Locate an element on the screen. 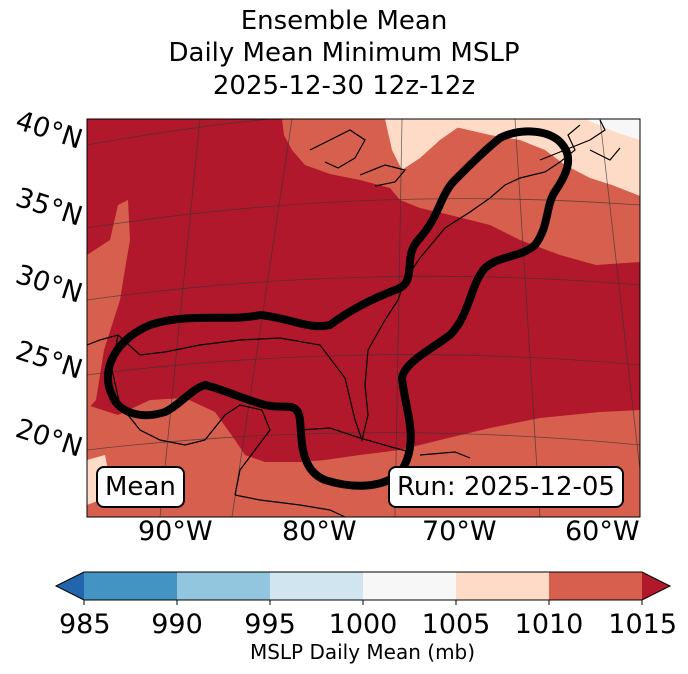 Image resolution: width=688 pixels, height=674 pixels. colorbar-bins is located at coordinates (363, 586).